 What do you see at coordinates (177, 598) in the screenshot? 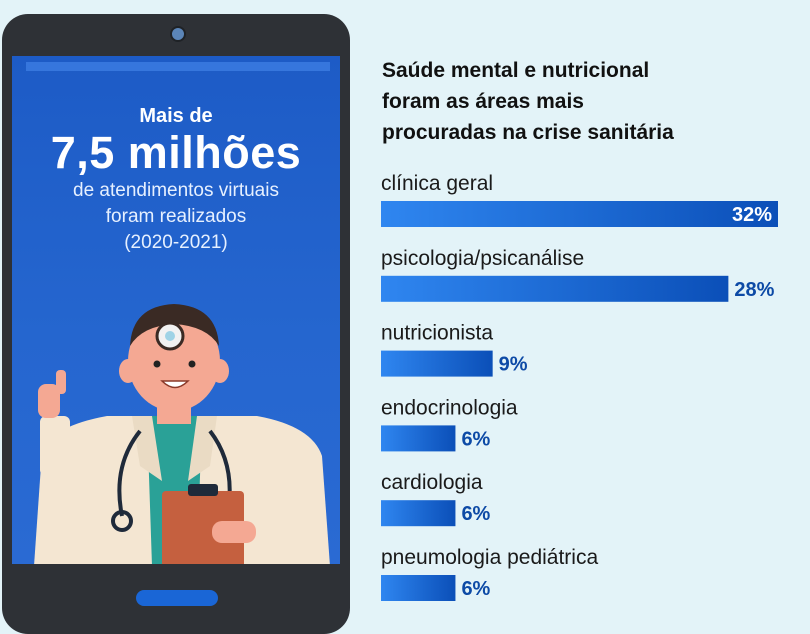
I see `home-button` at bounding box center [177, 598].